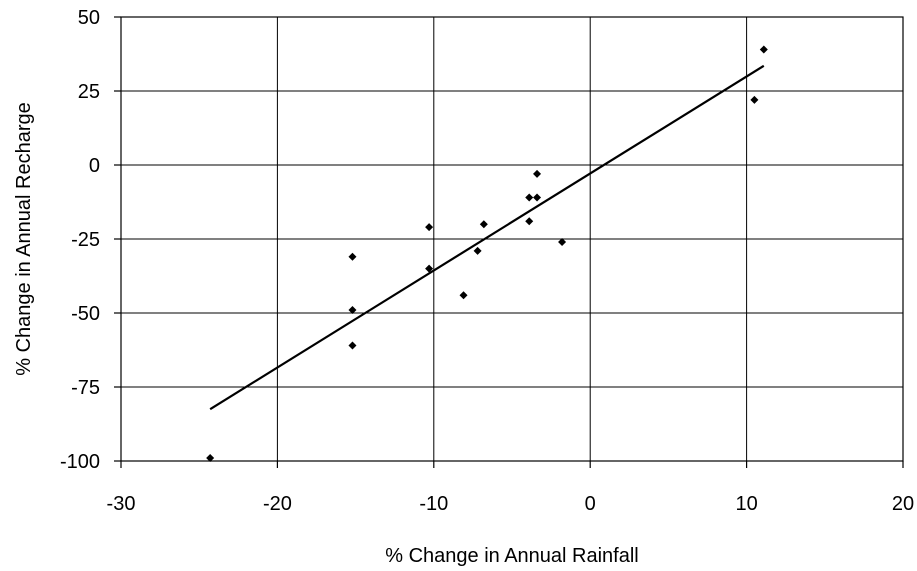 Image resolution: width=917 pixels, height=571 pixels. I want to click on y-tick-label: -50, so click(85, 314).